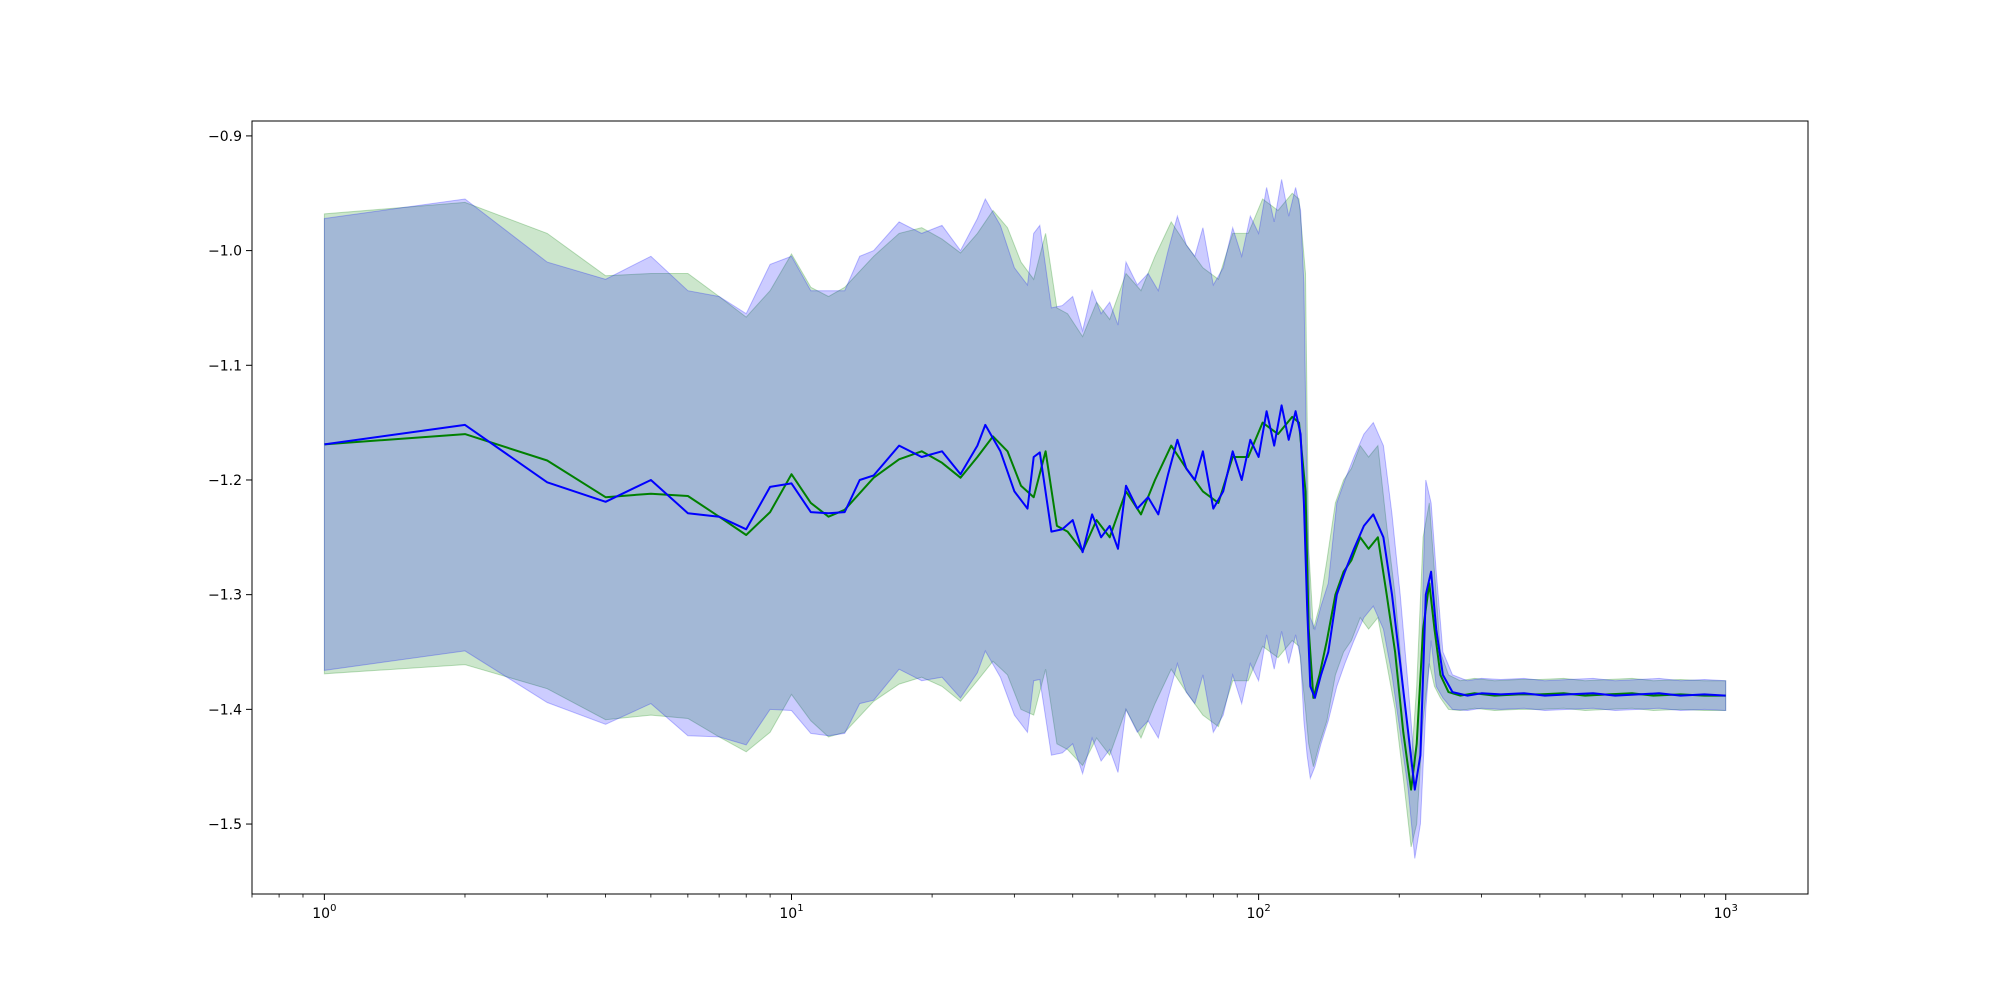 The image size is (2000, 1000). What do you see at coordinates (788, 914) in the screenshot?
I see `x-tick-base-1: 10` at bounding box center [788, 914].